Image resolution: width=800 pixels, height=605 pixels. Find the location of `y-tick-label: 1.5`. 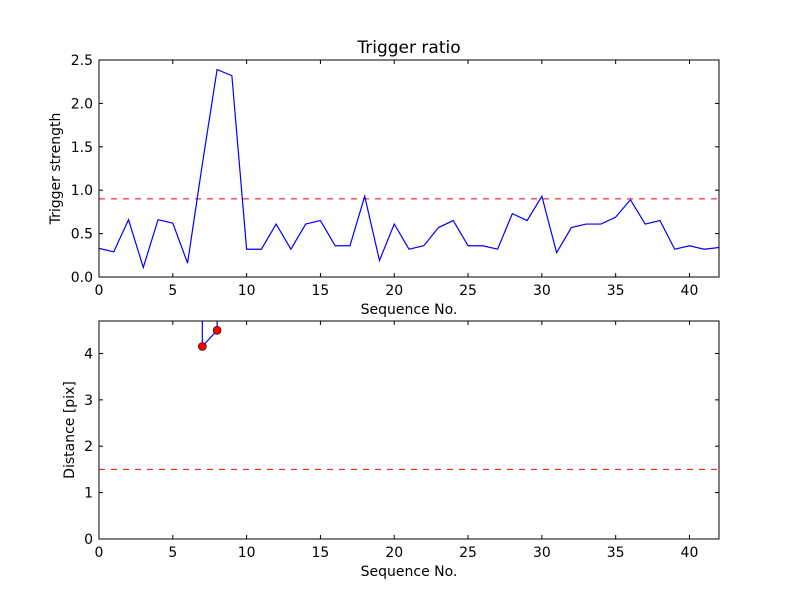

y-tick-label: 1.5 is located at coordinates (82, 148).